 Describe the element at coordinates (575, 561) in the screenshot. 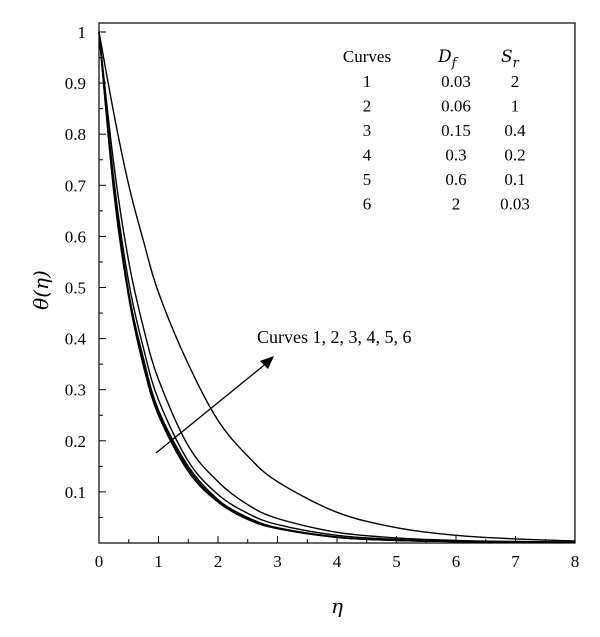

I see `x-tick-label: 8` at that location.